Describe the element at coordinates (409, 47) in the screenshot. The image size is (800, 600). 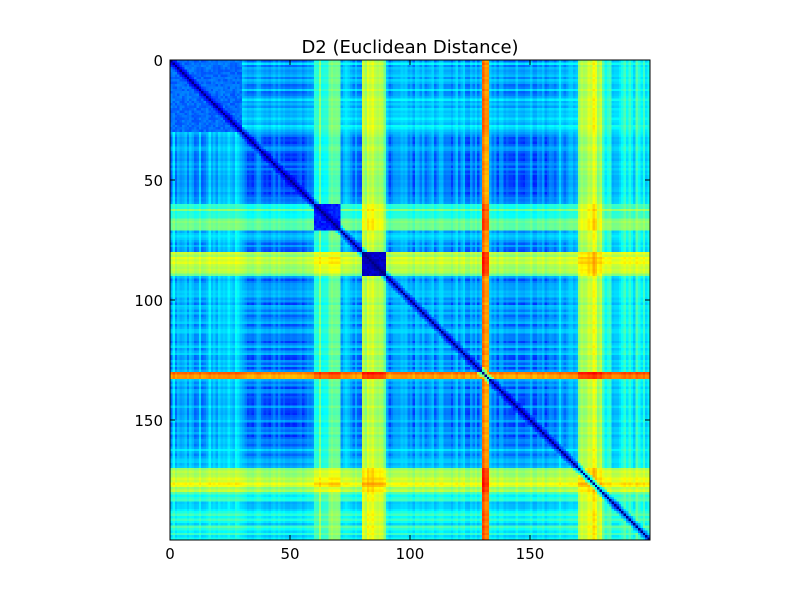
I see `chart-title: D2 (Euclidean Distance)` at that location.